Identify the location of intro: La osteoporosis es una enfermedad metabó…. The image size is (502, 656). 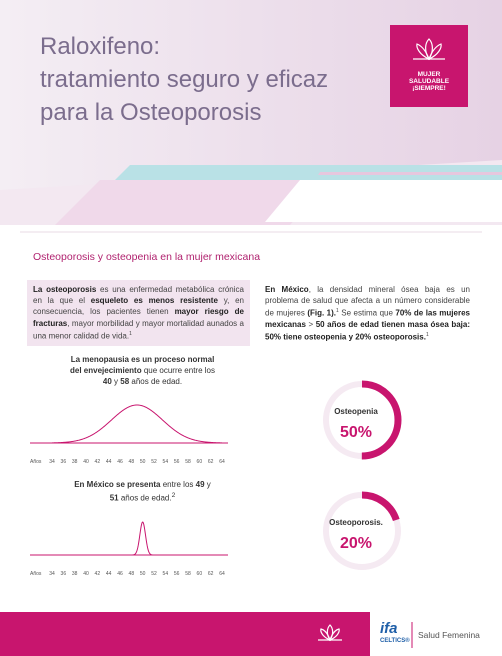
(138, 313).